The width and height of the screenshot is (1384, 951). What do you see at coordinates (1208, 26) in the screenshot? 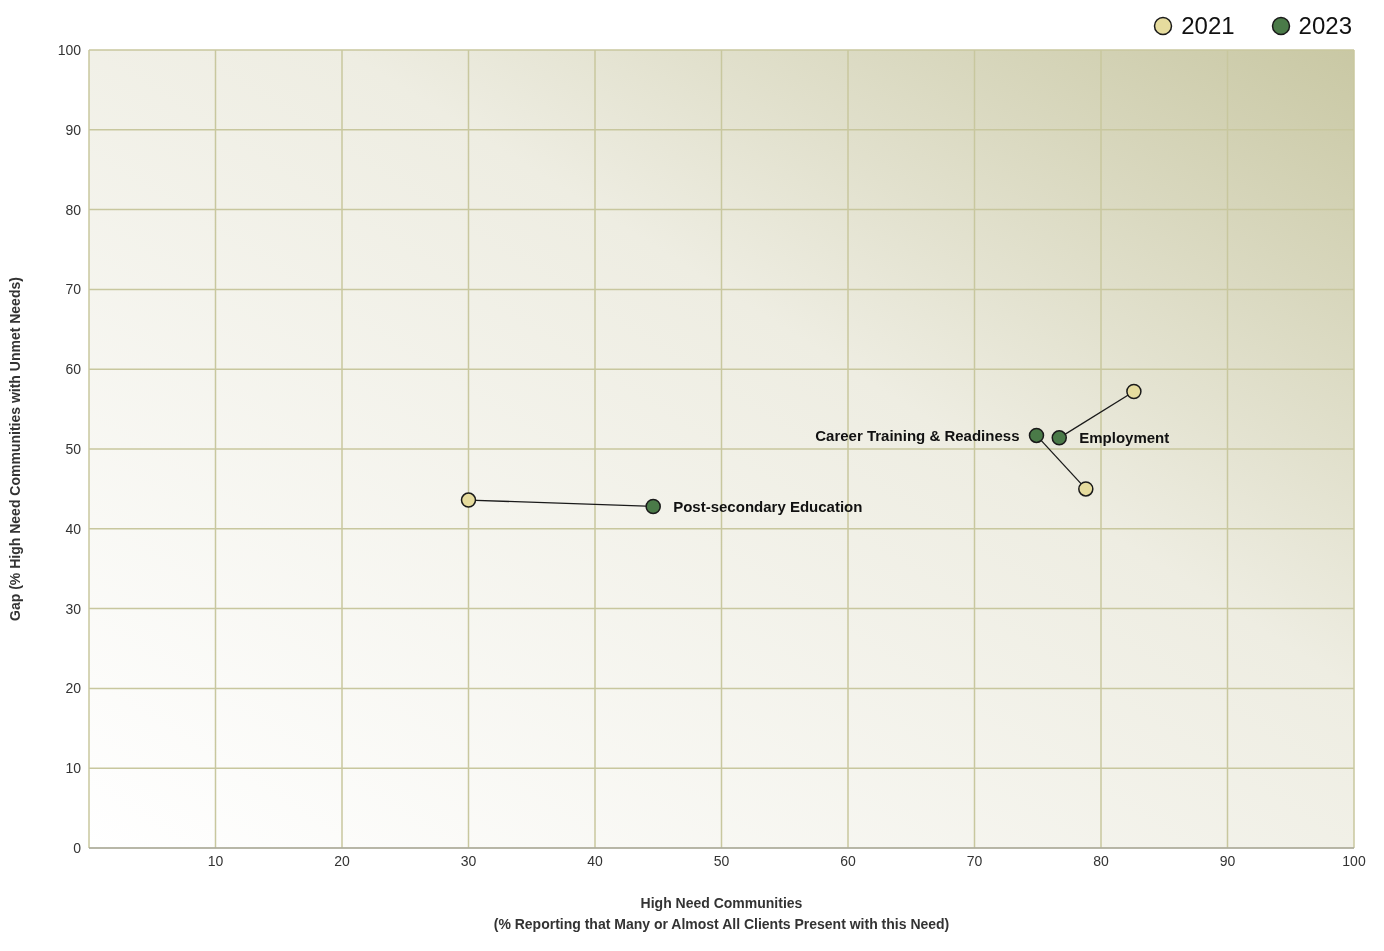
I see `legend-label: 2021` at bounding box center [1208, 26].